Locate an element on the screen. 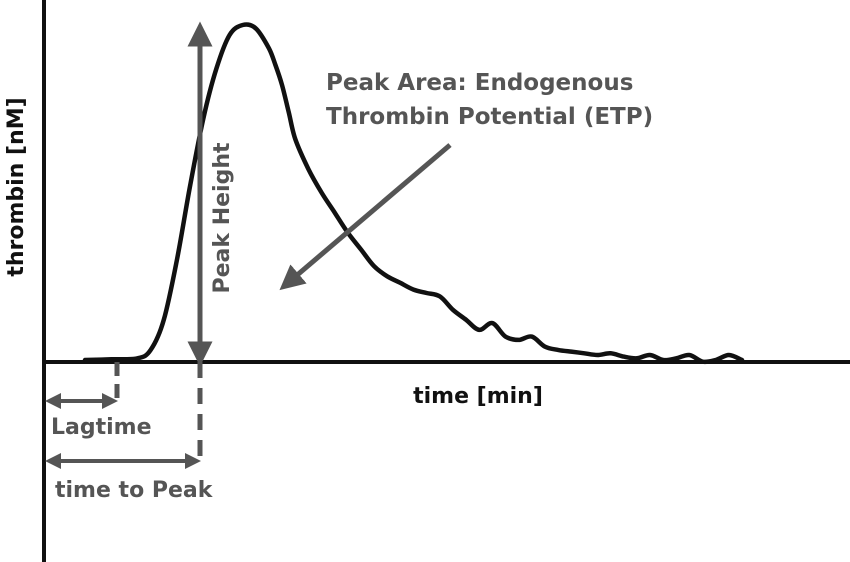  etp-label-line2: Thrombin Potential (ETP) is located at coordinates (489, 117).